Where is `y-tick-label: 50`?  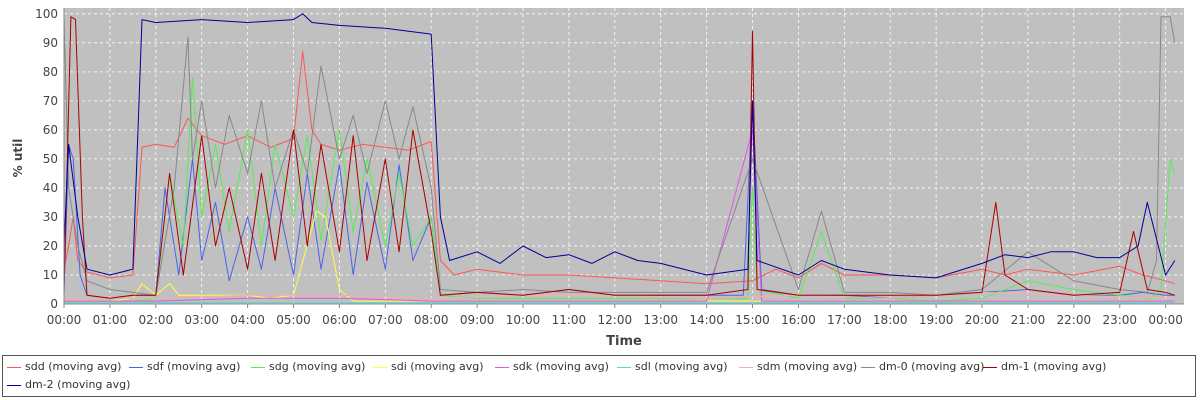
y-tick-label: 50 is located at coordinates (50, 159).